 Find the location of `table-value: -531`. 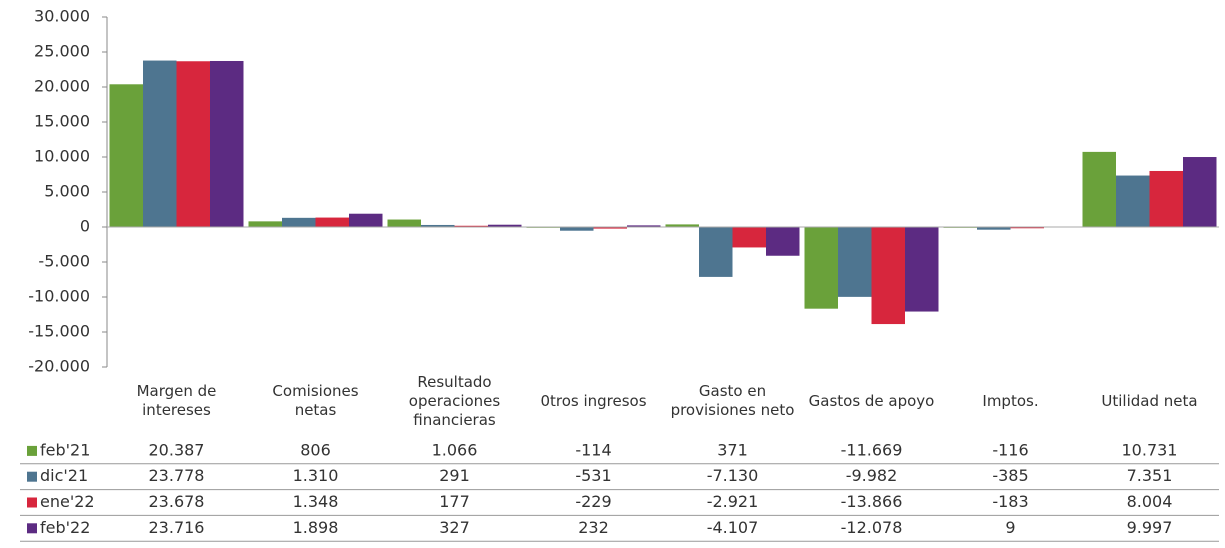

table-value: -531 is located at coordinates (593, 475).